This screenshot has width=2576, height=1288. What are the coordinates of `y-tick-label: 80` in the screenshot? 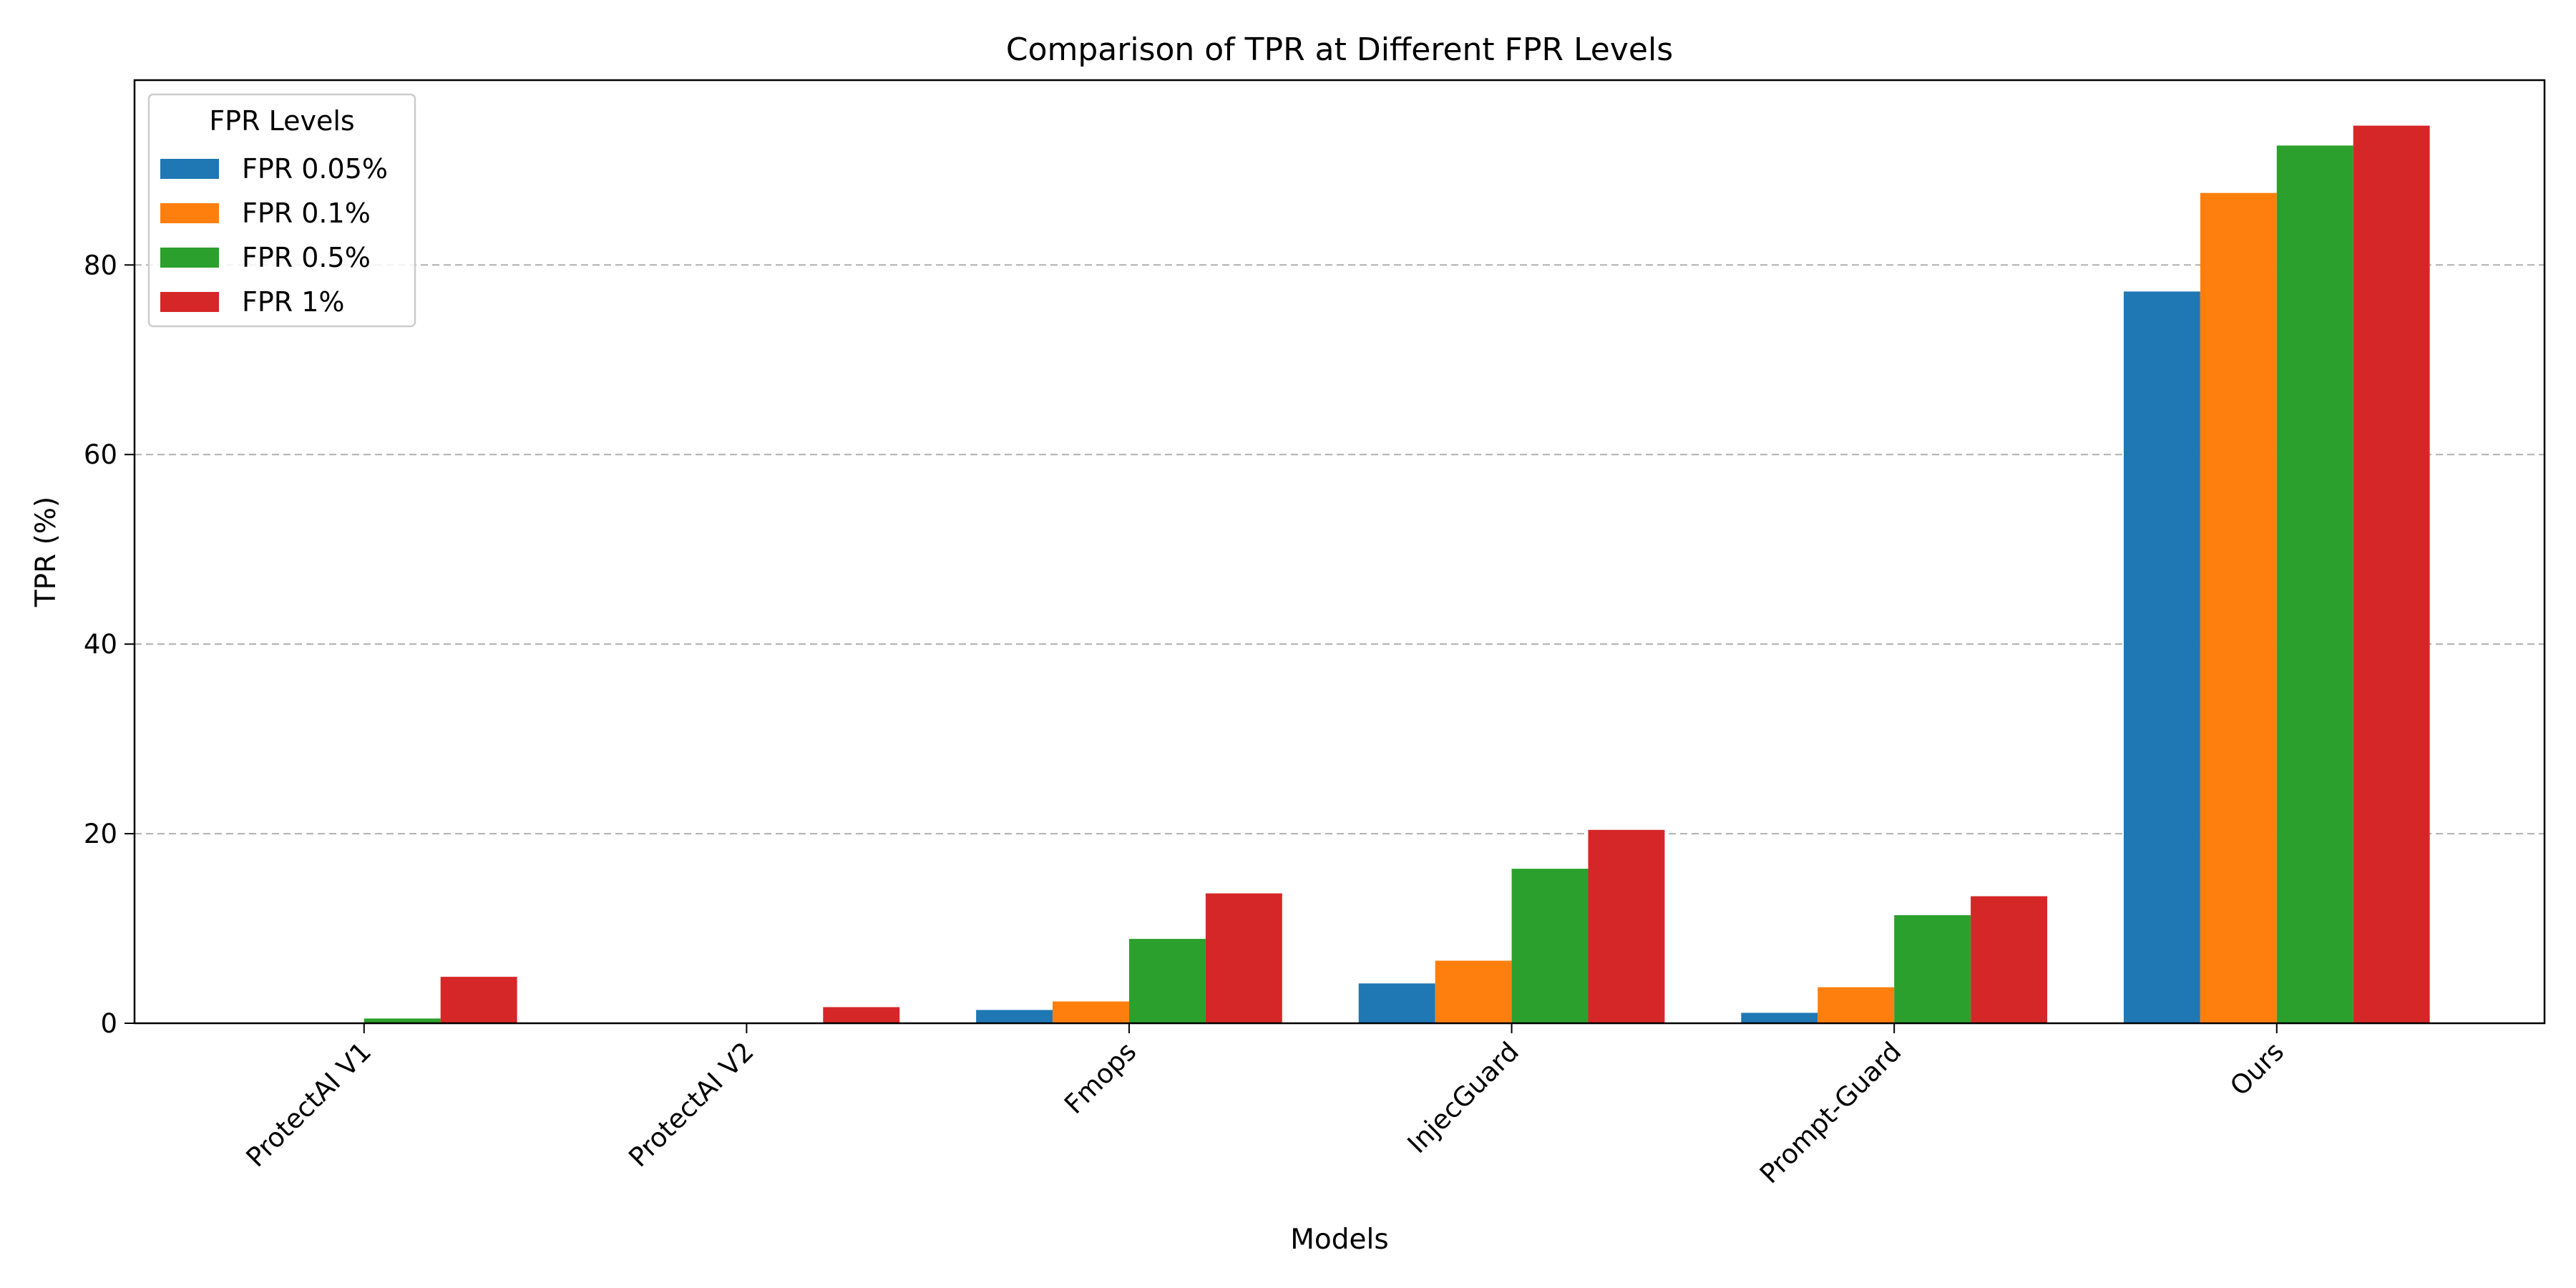 It's located at (100, 265).